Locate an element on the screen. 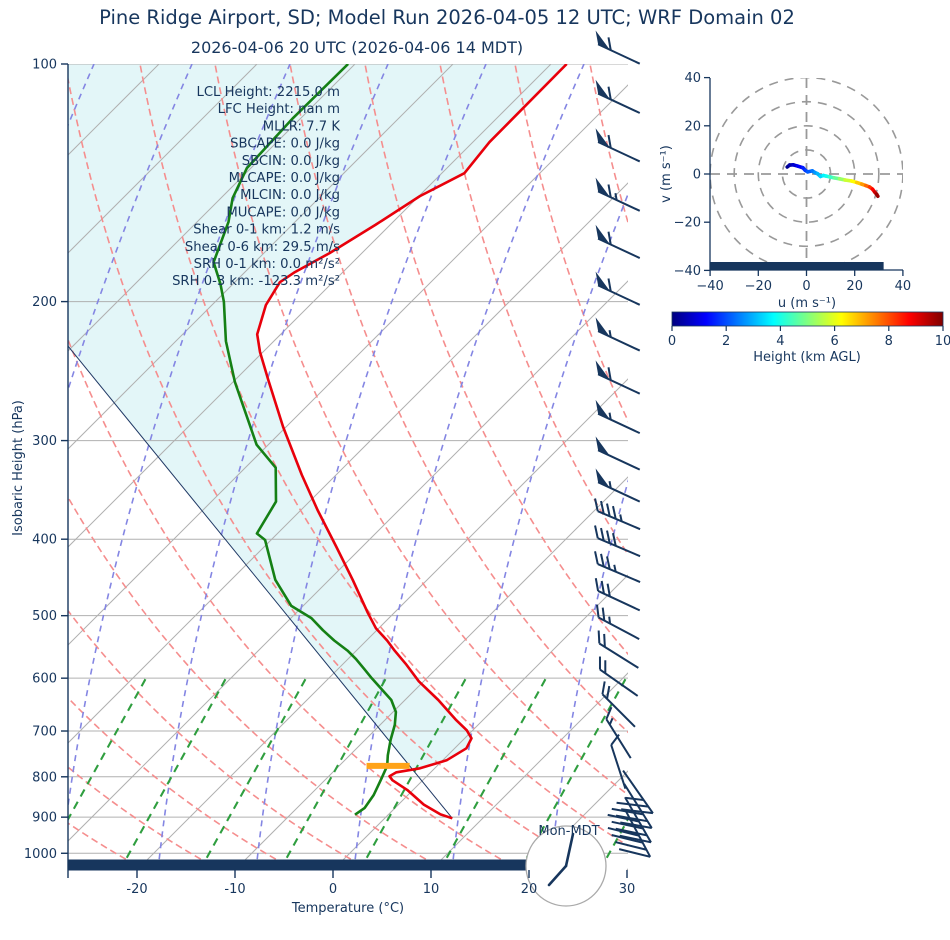 The image size is (950, 940). wind-barb-column is located at coordinates (624, 444).